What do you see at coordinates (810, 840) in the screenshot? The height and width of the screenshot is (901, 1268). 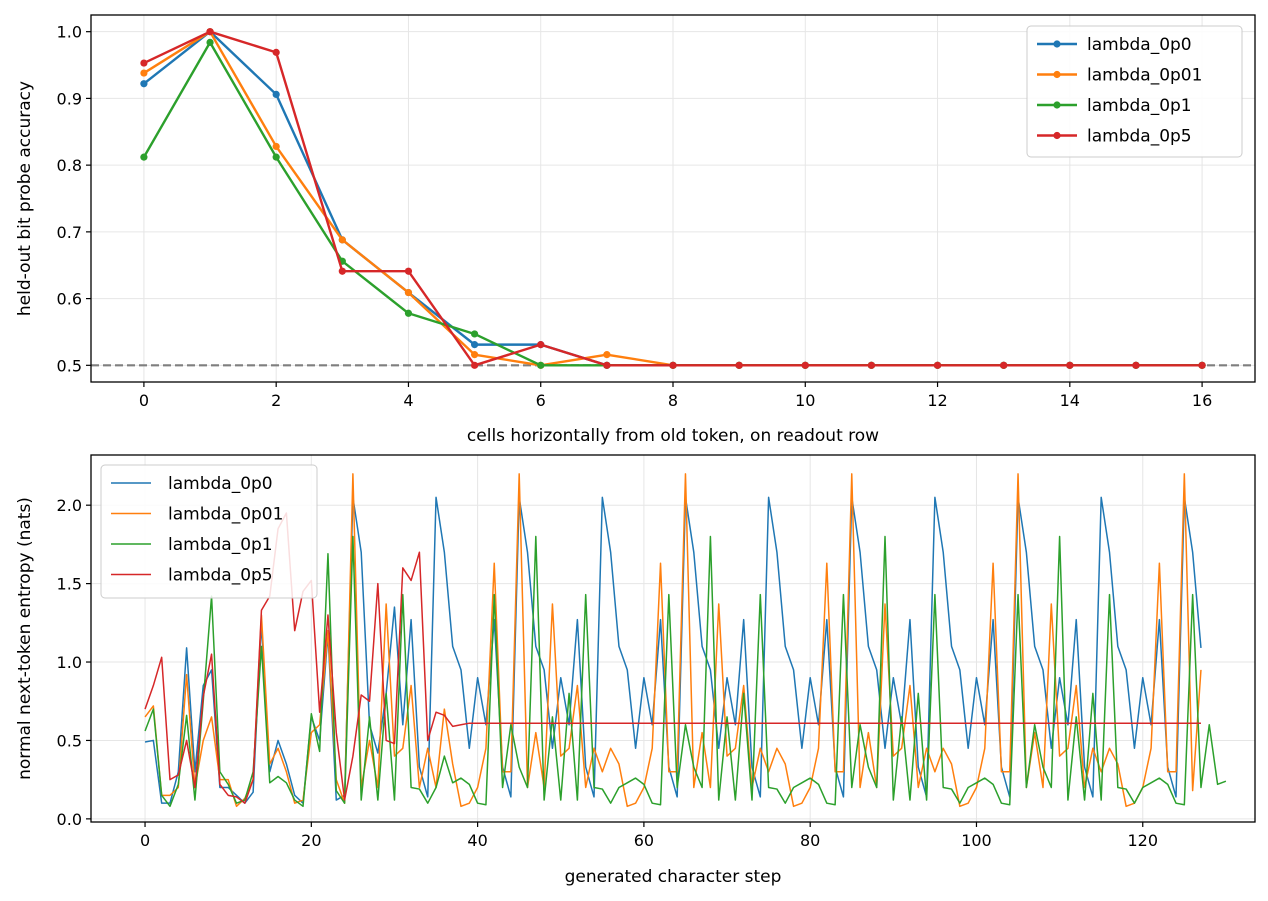 I see `x-tick-label: 80` at bounding box center [810, 840].